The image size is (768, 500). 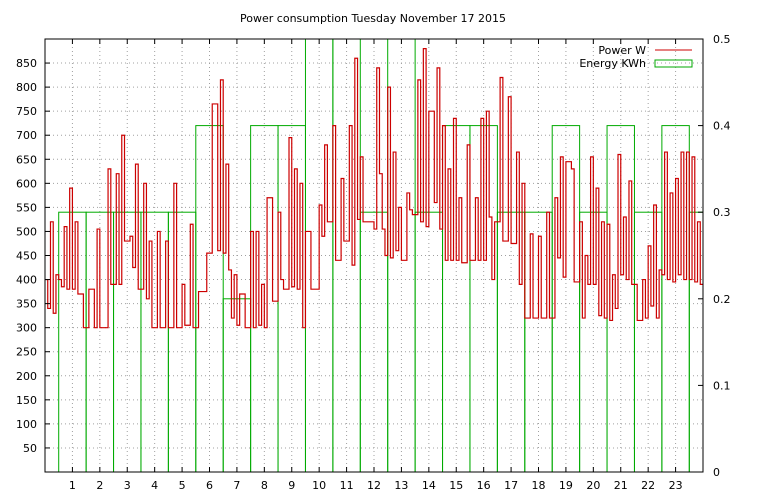 What do you see at coordinates (26, 63) in the screenshot?
I see `y-left-tick-label: 850` at bounding box center [26, 63].